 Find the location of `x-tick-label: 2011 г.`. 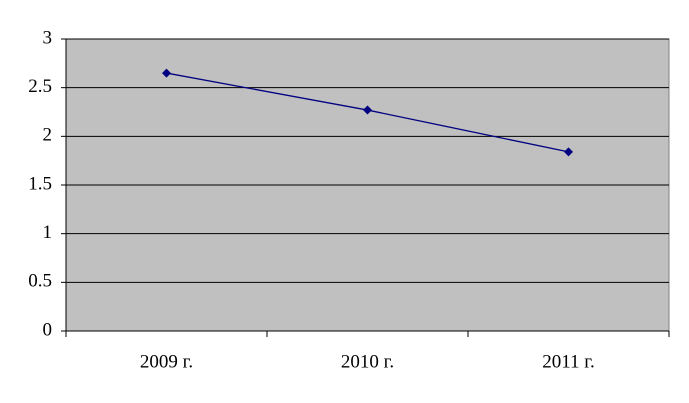

x-tick-label: 2011 г. is located at coordinates (568, 361).